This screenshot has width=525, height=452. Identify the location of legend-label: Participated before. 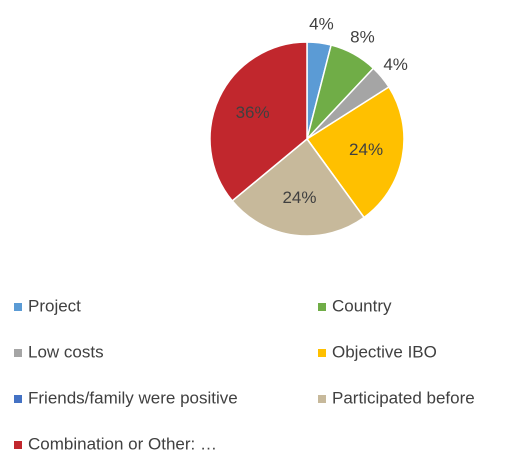
(403, 397).